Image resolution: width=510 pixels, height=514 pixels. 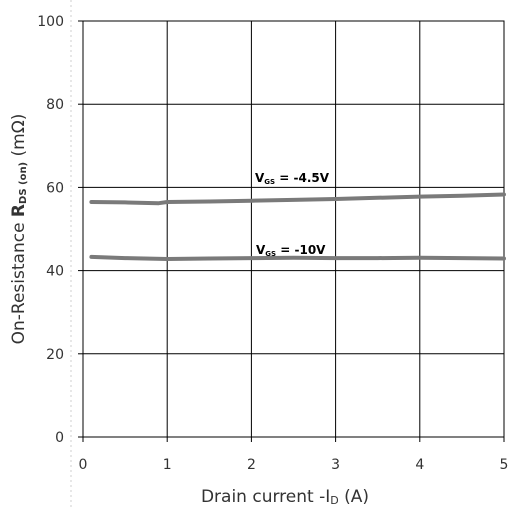 What do you see at coordinates (335, 465) in the screenshot?
I see `x-tick-label: 3` at bounding box center [335, 465].